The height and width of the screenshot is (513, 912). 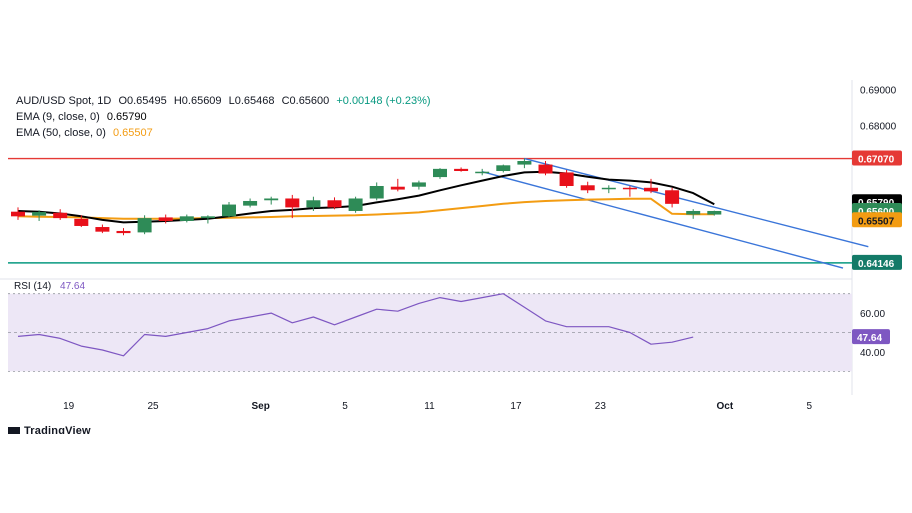 I want to click on ohlc-open: O0.65495, so click(x=142, y=101).